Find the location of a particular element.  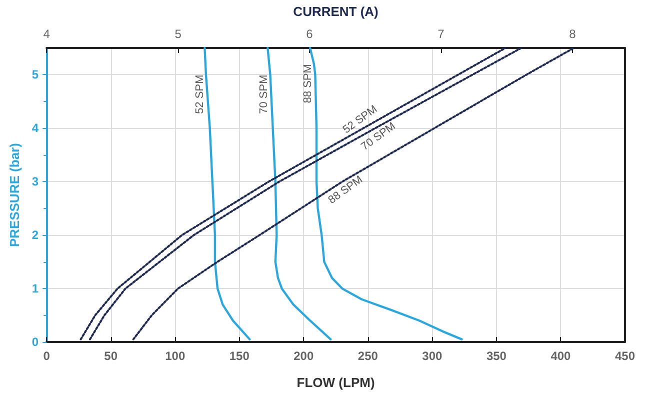

x2-tick-label: 6 is located at coordinates (310, 34).